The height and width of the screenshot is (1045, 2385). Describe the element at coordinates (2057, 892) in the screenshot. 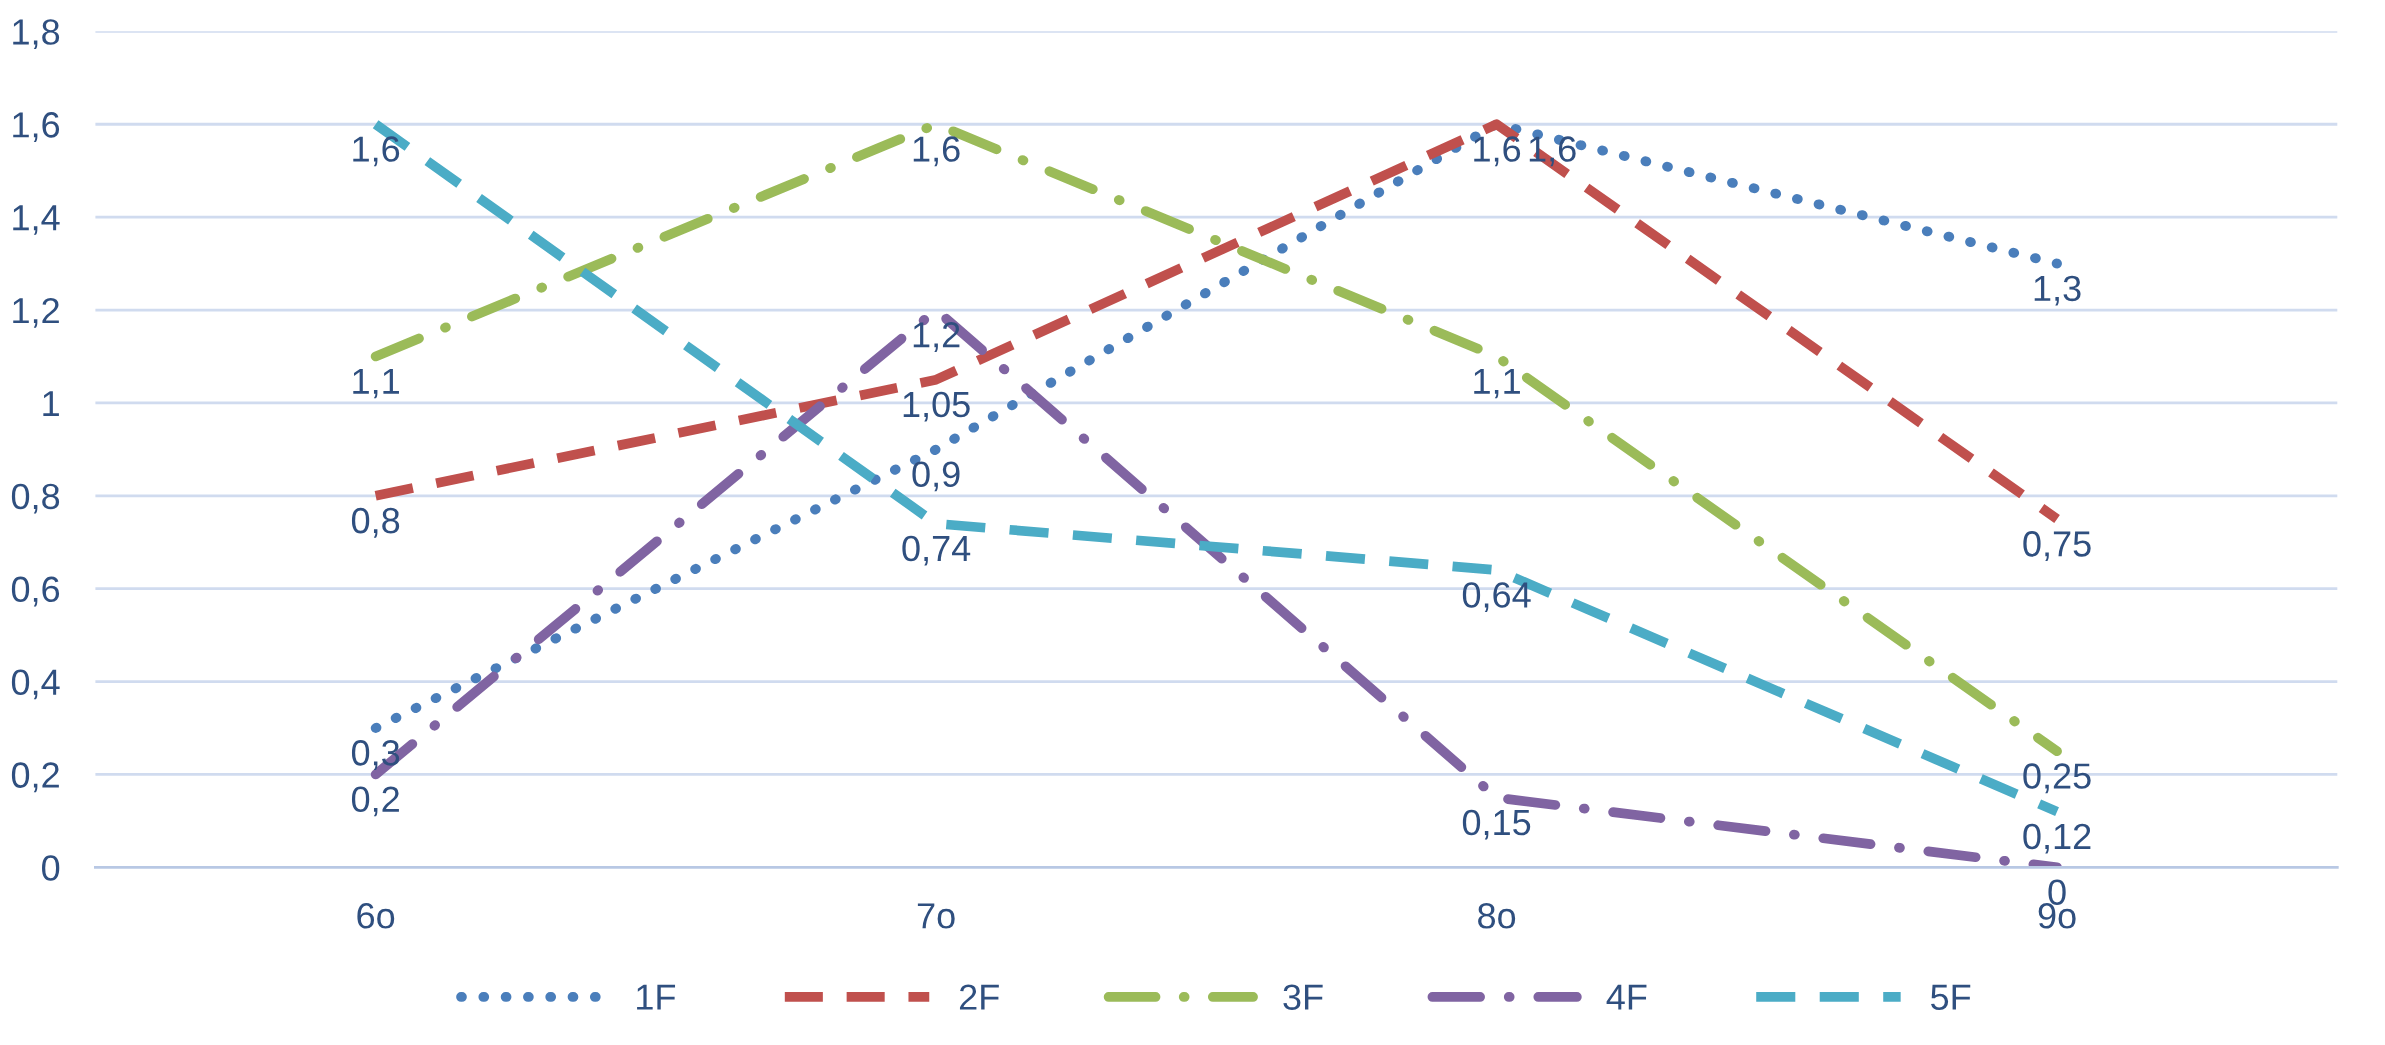

I see `data-label: 0` at that location.